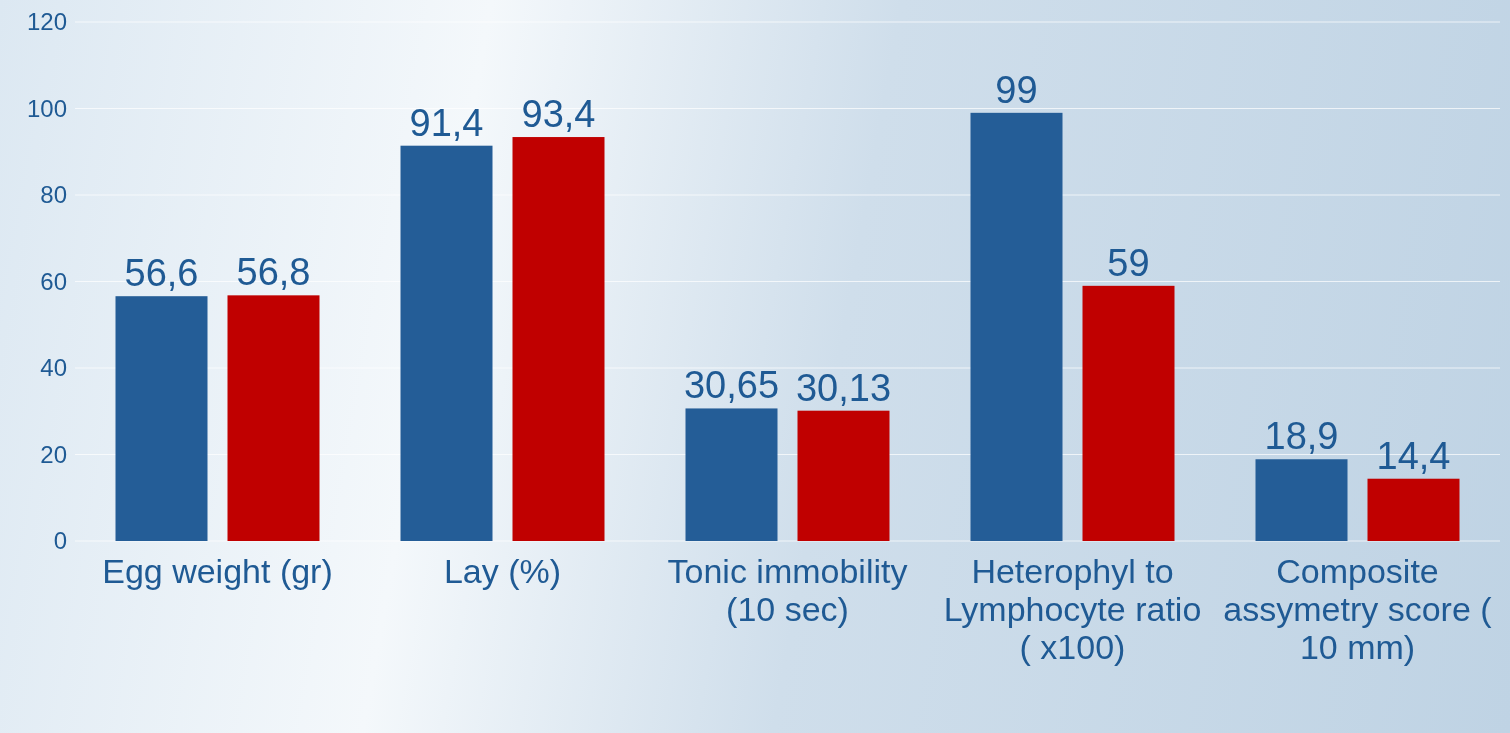 Image resolution: width=1510 pixels, height=733 pixels. Describe the element at coordinates (731, 385) in the screenshot. I see `data-label: 30,65` at that location.